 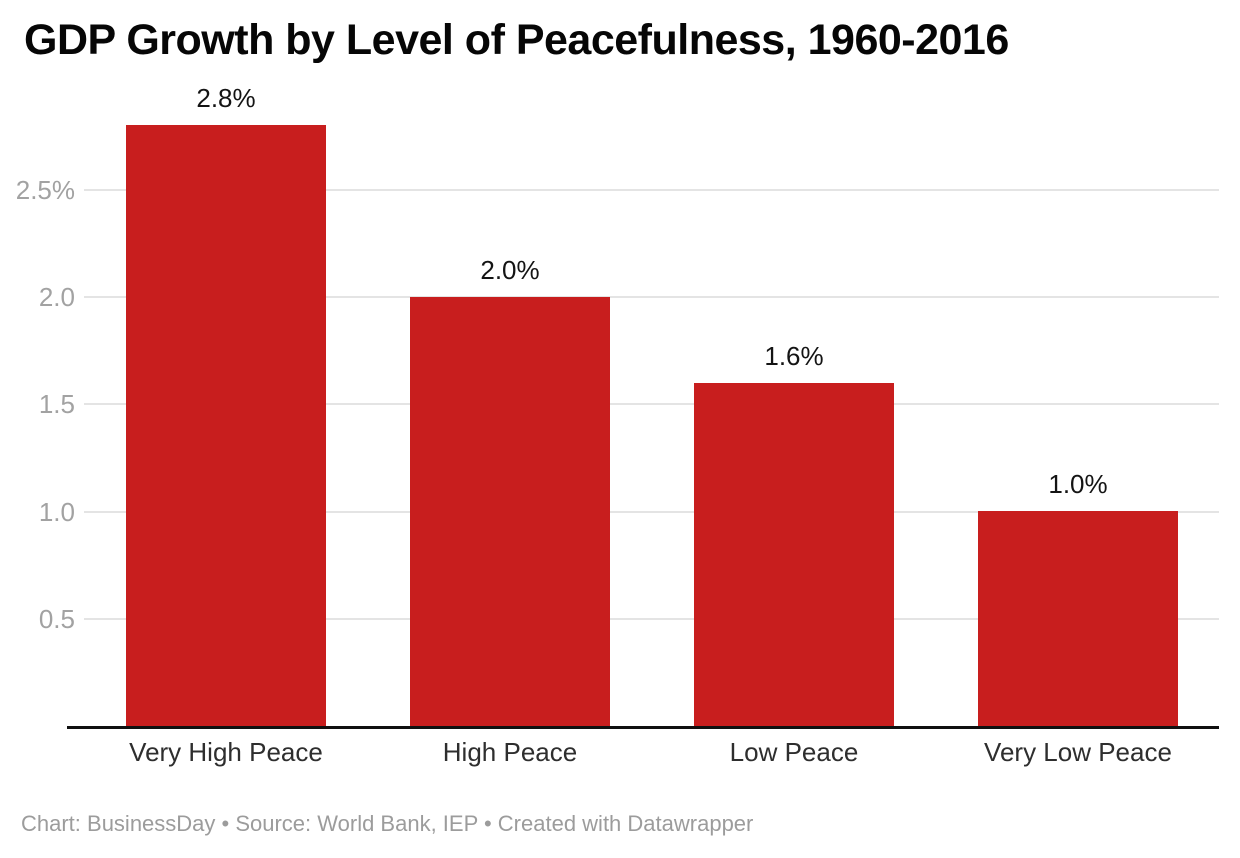 What do you see at coordinates (643, 727) in the screenshot?
I see `x-axis-line` at bounding box center [643, 727].